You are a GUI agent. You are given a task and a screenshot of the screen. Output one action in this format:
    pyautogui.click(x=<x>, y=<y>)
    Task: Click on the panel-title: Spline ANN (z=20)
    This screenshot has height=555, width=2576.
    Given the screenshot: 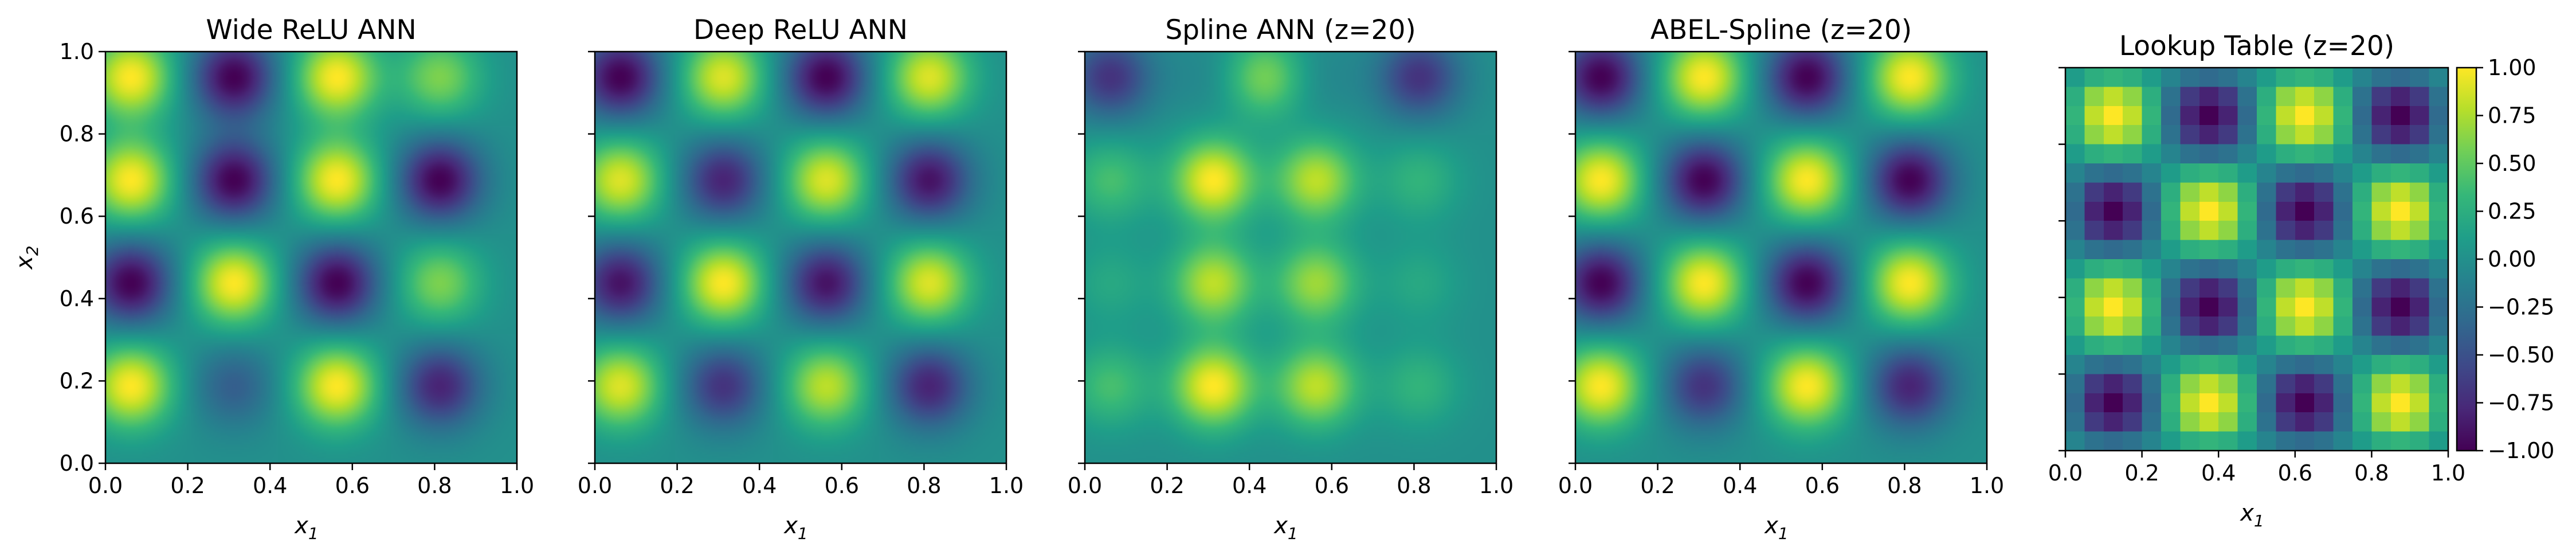 What is the action you would take?
    pyautogui.click(x=1290, y=30)
    